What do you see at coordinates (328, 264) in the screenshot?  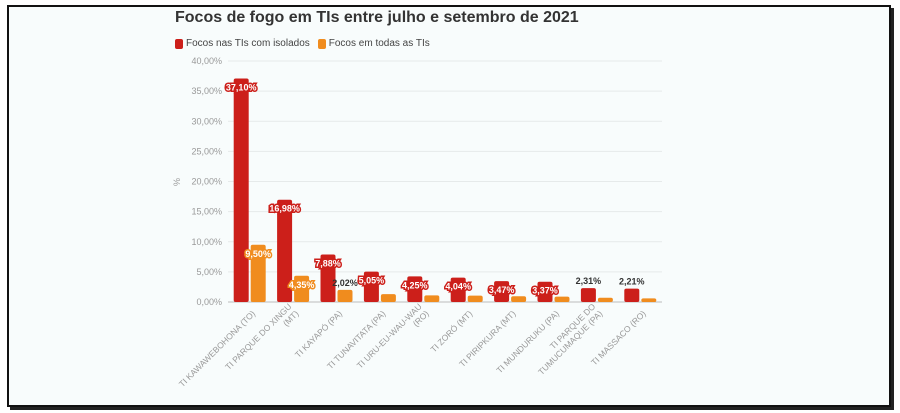 I see `data-label: 7,88%` at bounding box center [328, 264].